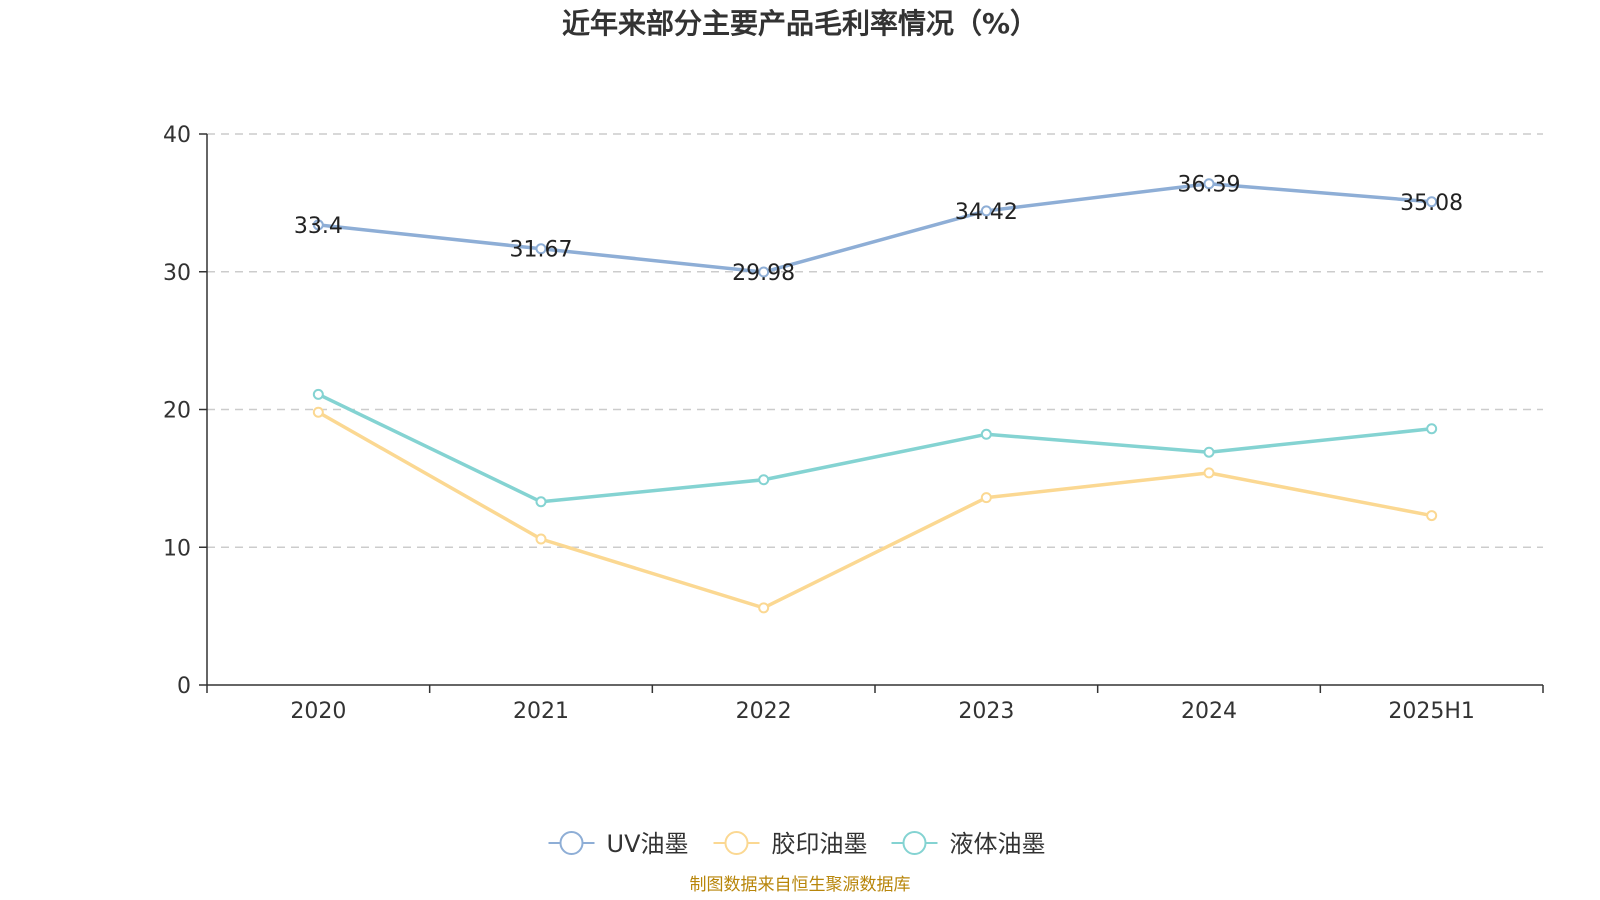  What do you see at coordinates (177, 548) in the screenshot?
I see `y-tick-label: 10` at bounding box center [177, 548].